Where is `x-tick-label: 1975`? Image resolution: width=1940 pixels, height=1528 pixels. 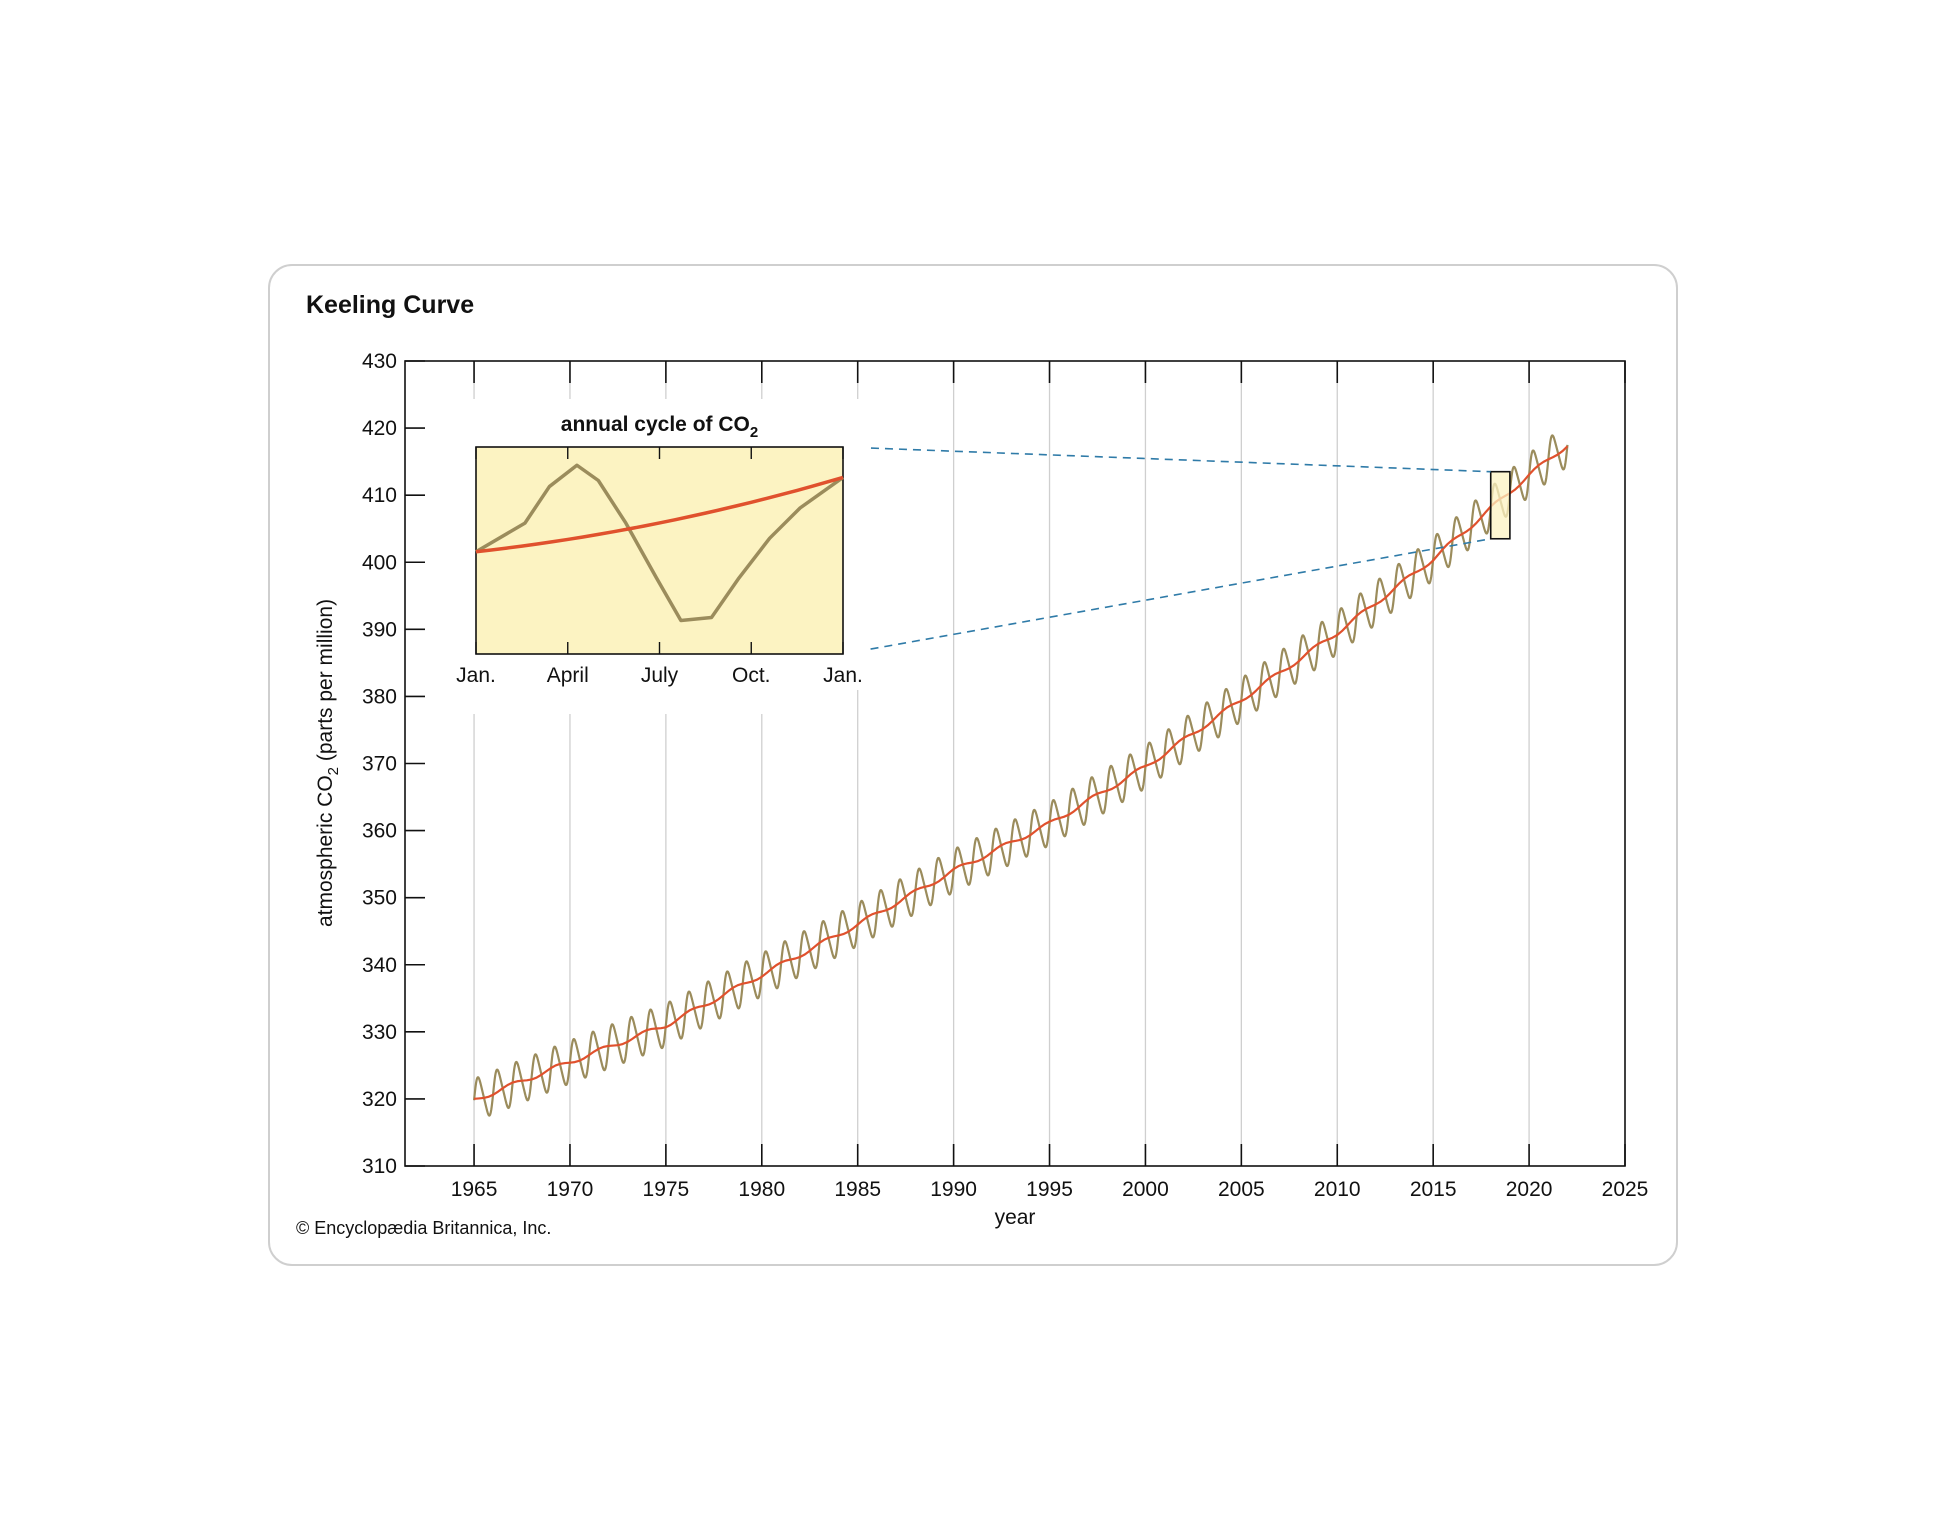 x-tick-label: 1975 is located at coordinates (666, 1189).